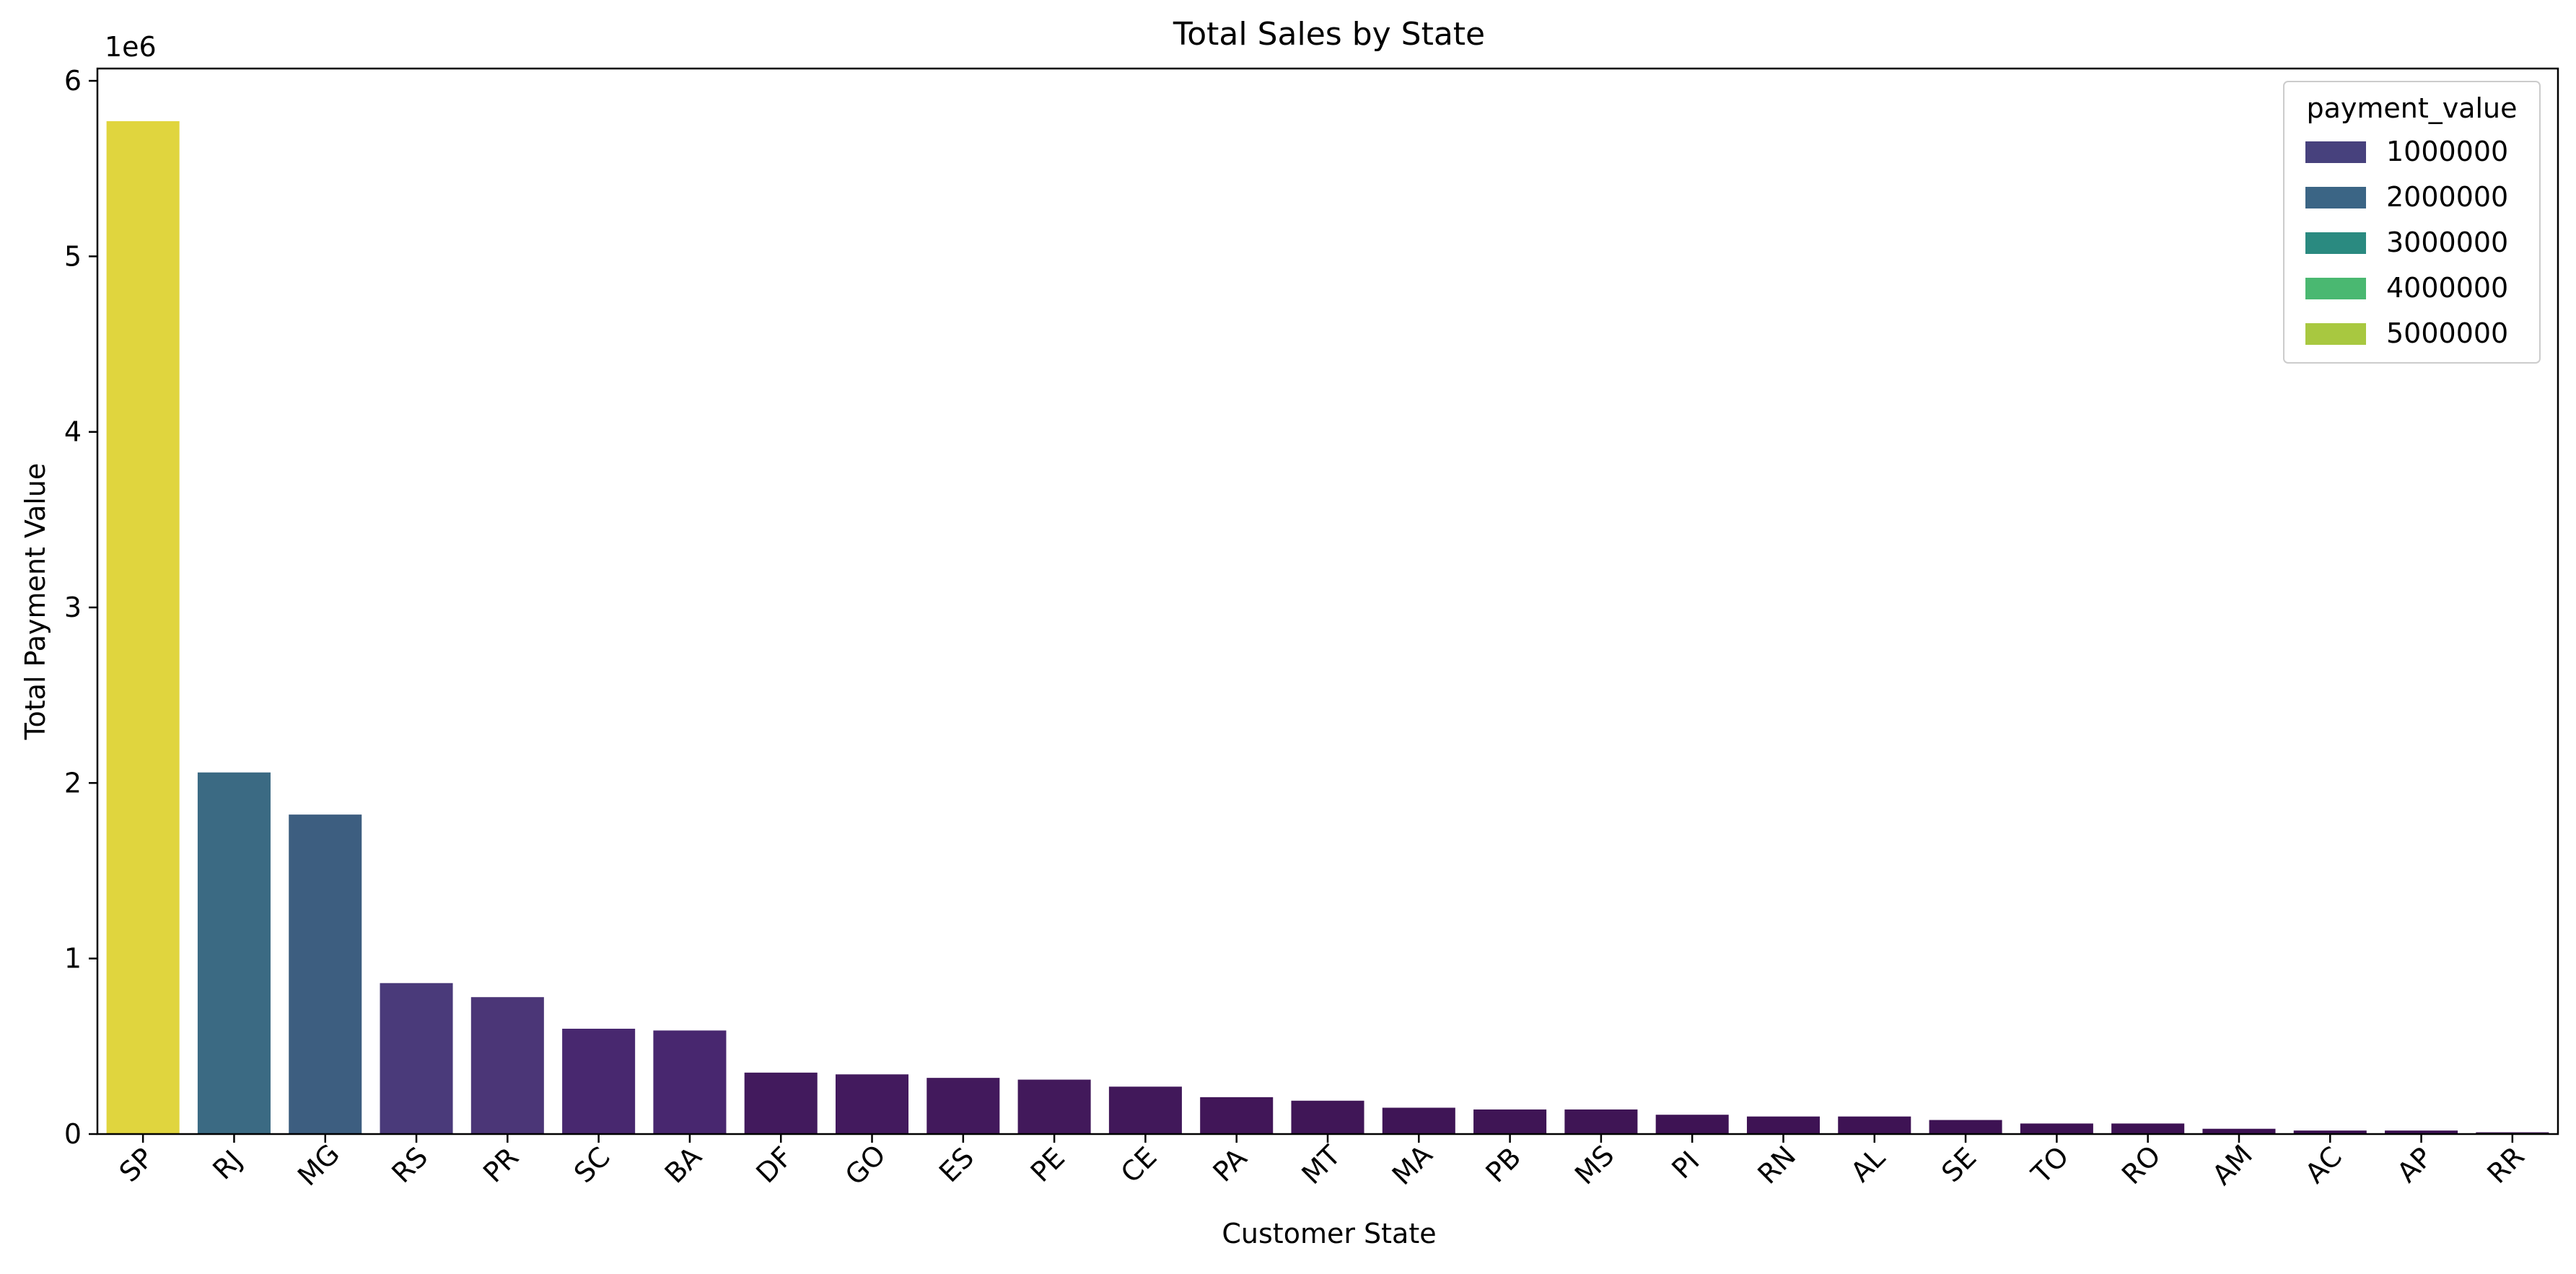  What do you see at coordinates (2421, 1132) in the screenshot?
I see `bar-ap` at bounding box center [2421, 1132].